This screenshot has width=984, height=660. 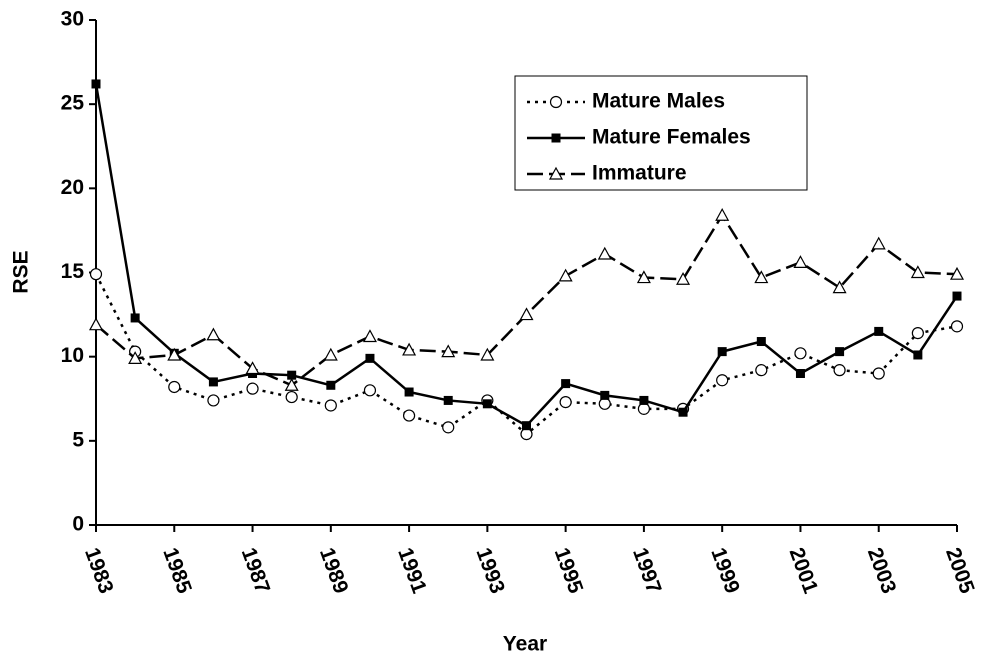 What do you see at coordinates (72, 19) in the screenshot?
I see `y-tick-label: 30` at bounding box center [72, 19].